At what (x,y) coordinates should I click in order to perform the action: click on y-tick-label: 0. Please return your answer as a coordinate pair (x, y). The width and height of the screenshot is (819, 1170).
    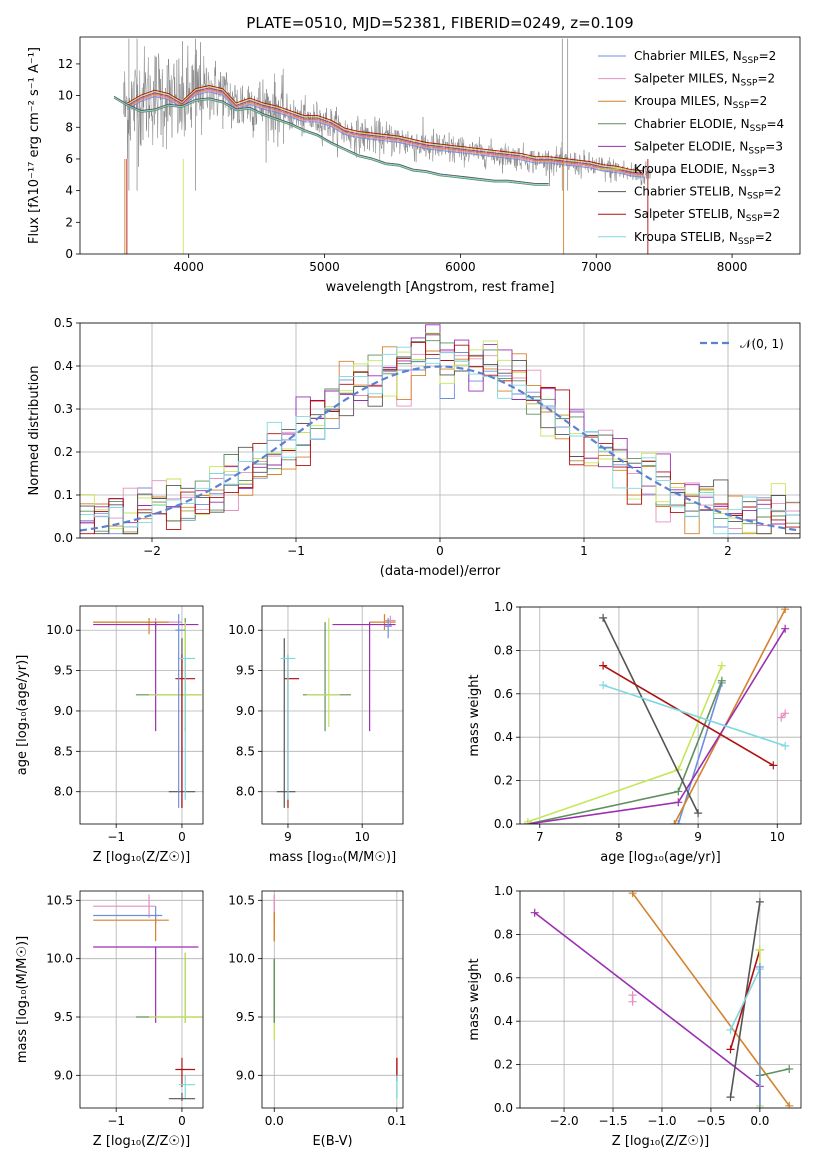
    Looking at the image, I should click on (69, 254).